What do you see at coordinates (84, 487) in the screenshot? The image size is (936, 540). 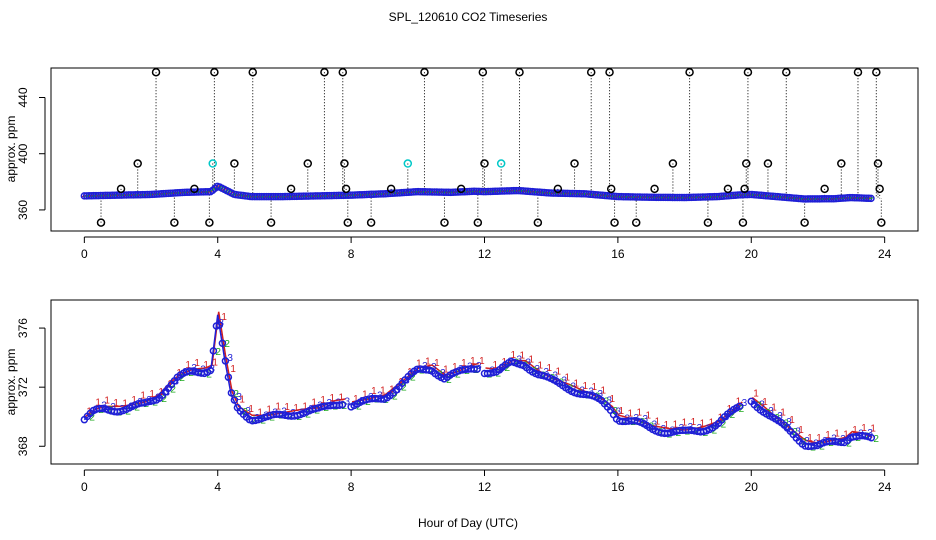 I see `bottom-x-tick-label: 0` at bounding box center [84, 487].